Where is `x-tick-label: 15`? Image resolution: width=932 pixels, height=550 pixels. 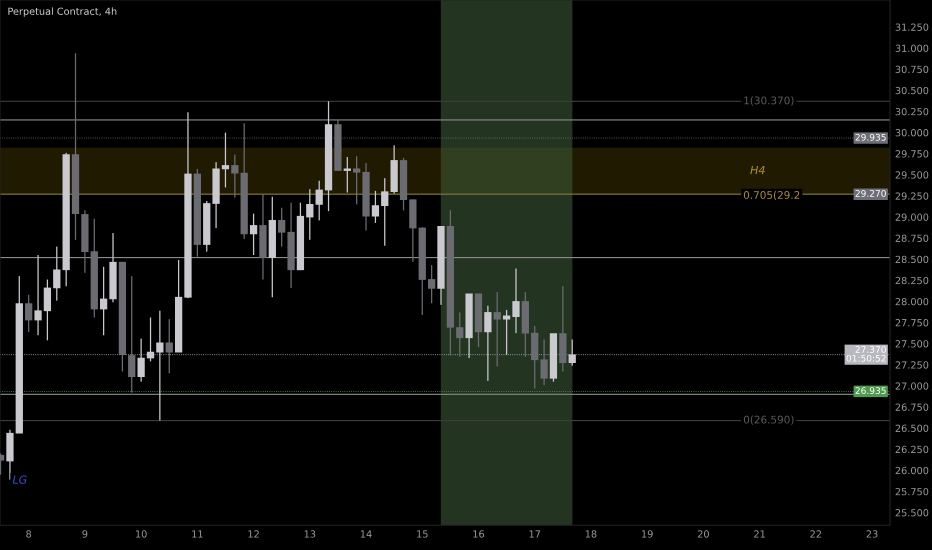 x-tick-label: 15 is located at coordinates (422, 534).